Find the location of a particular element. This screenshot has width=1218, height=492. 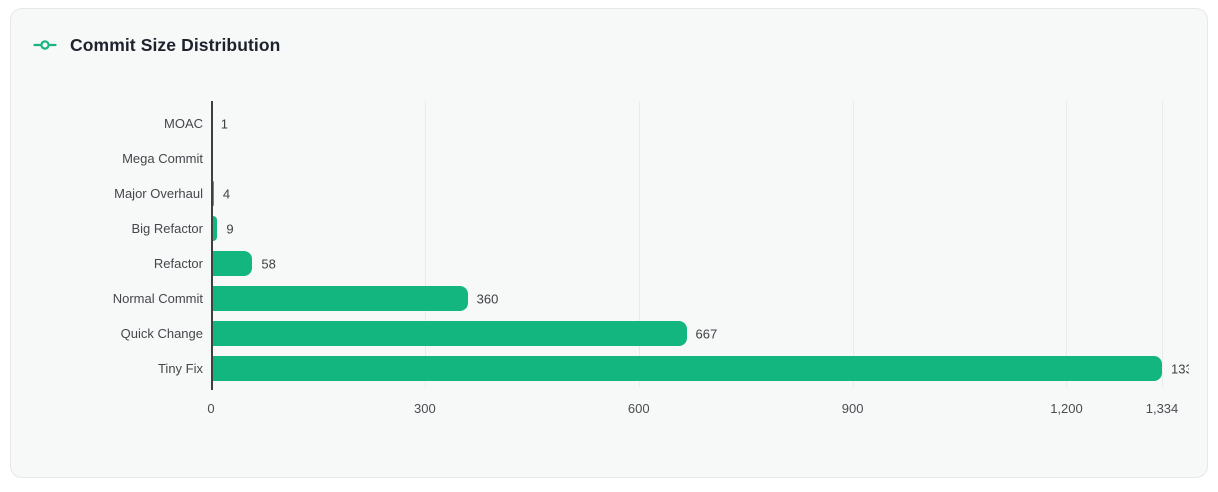

category-label: Quick Change is located at coordinates (161, 333).